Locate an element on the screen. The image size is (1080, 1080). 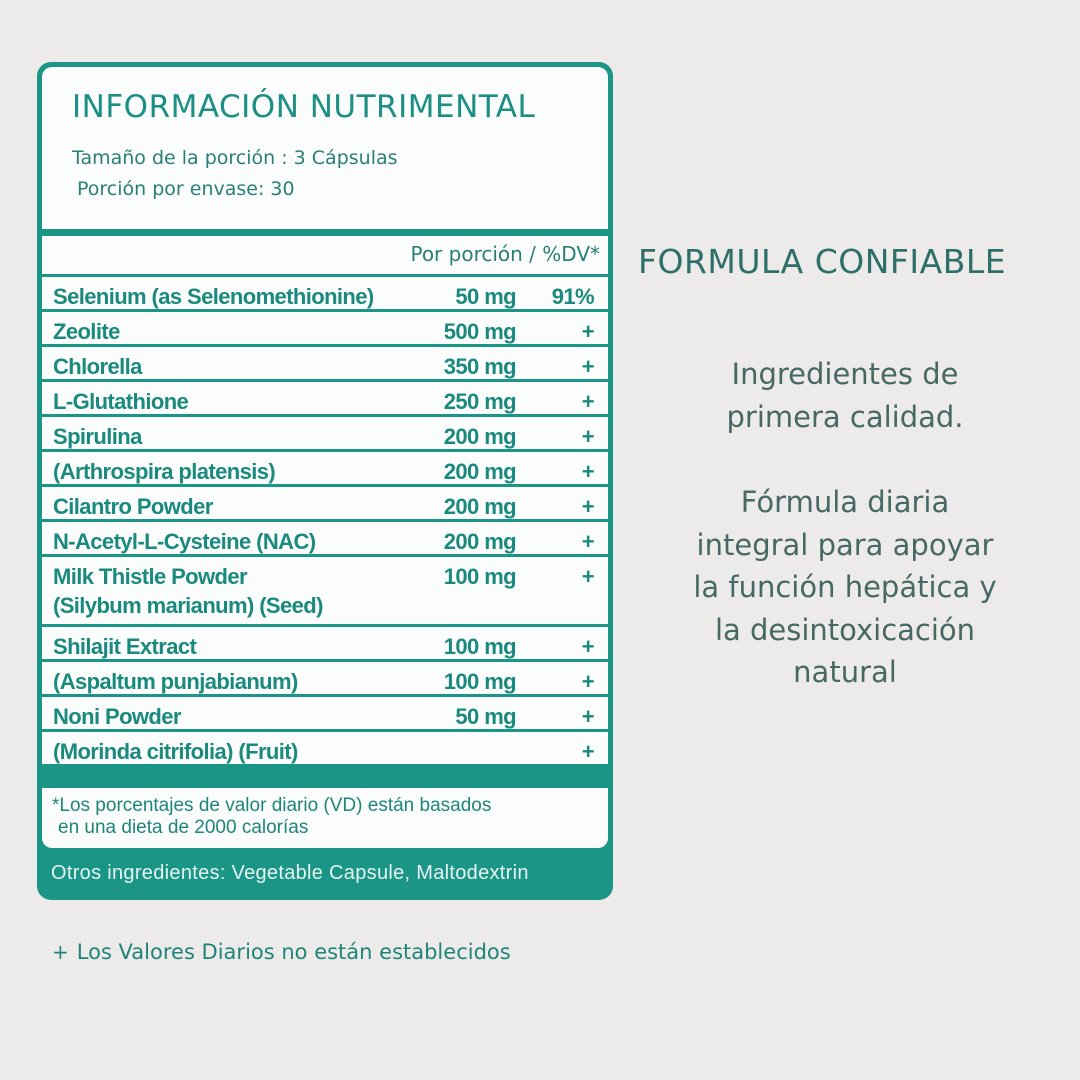
ingredient-row: N-Acetyl-L-Cysteine (NAC) 200 mg + is located at coordinates (325, 538).